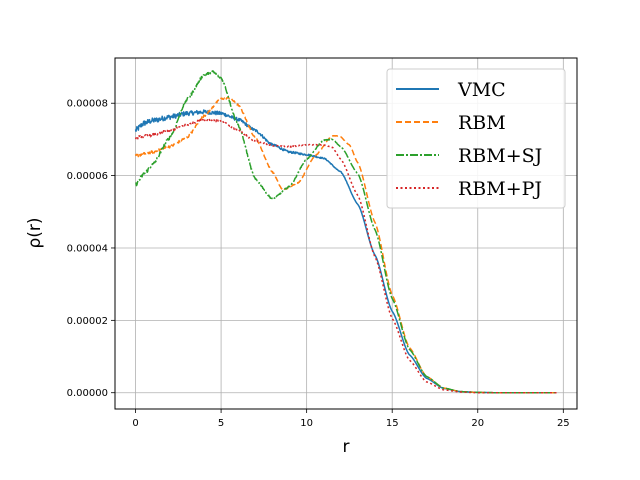 The height and width of the screenshot is (480, 640). Describe the element at coordinates (482, 123) in the screenshot. I see `legend-label: RBM` at that location.